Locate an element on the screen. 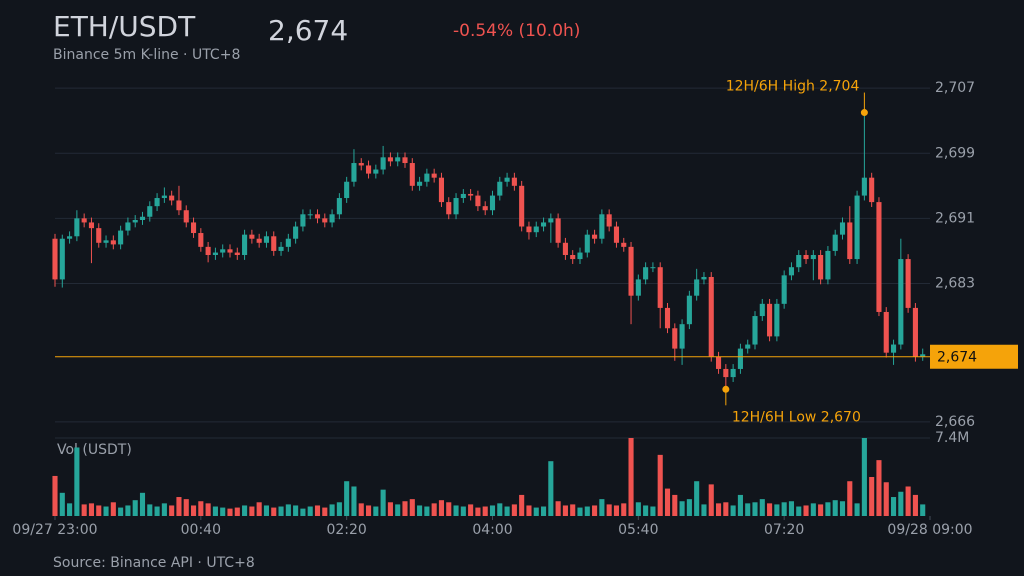  volume-tick-label: 7.4M is located at coordinates (952, 438).